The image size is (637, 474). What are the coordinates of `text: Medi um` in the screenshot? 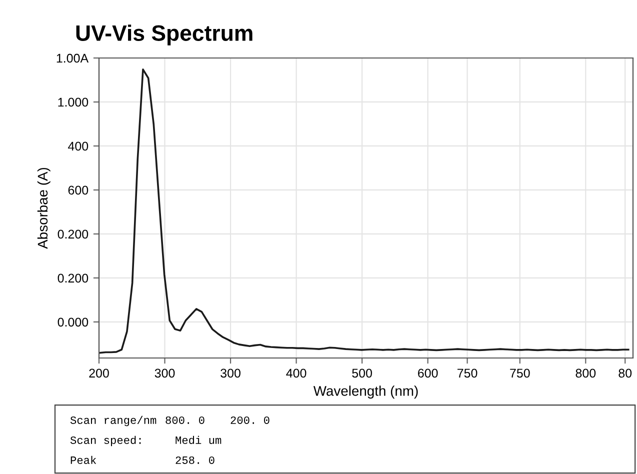 It's located at (199, 440).